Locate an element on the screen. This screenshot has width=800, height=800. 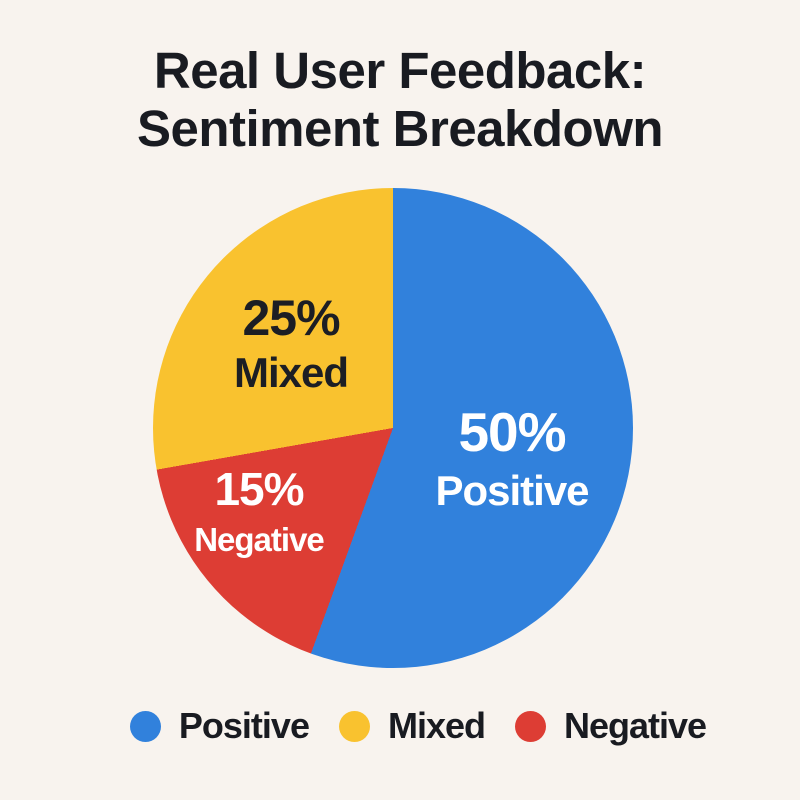
positive-slice-name: Positive is located at coordinates (512, 490).